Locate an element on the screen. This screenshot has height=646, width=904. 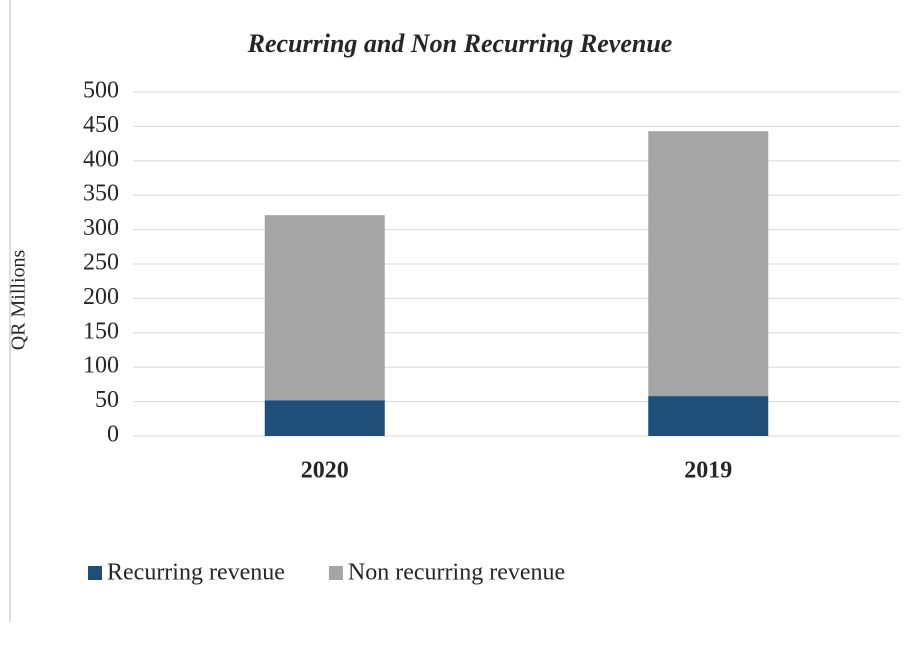
y-tick-label: 400 is located at coordinates (101, 159).